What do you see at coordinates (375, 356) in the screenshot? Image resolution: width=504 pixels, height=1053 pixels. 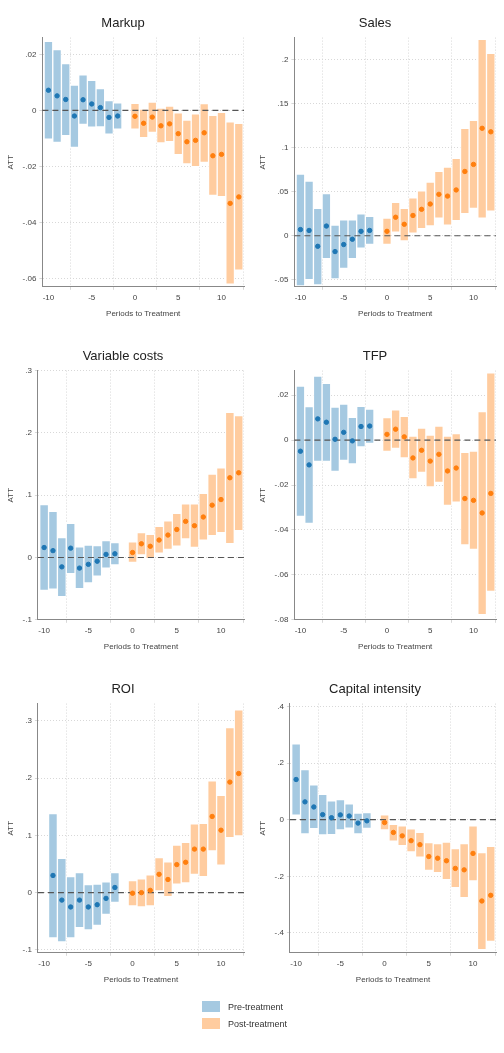 I see `chart-title: TFP` at bounding box center [375, 356].